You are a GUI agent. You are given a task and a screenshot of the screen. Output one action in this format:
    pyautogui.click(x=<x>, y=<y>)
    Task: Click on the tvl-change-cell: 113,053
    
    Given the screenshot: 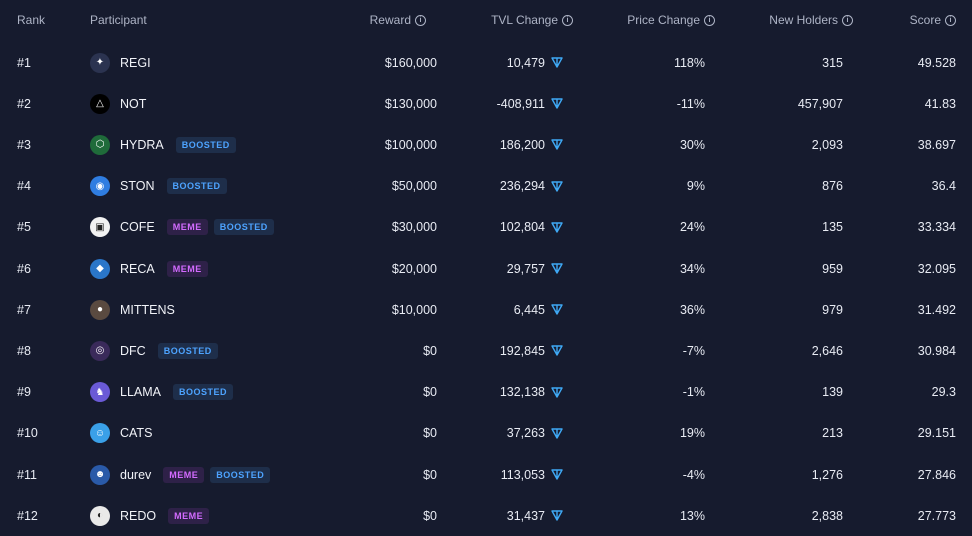 What is the action you would take?
    pyautogui.click(x=532, y=474)
    